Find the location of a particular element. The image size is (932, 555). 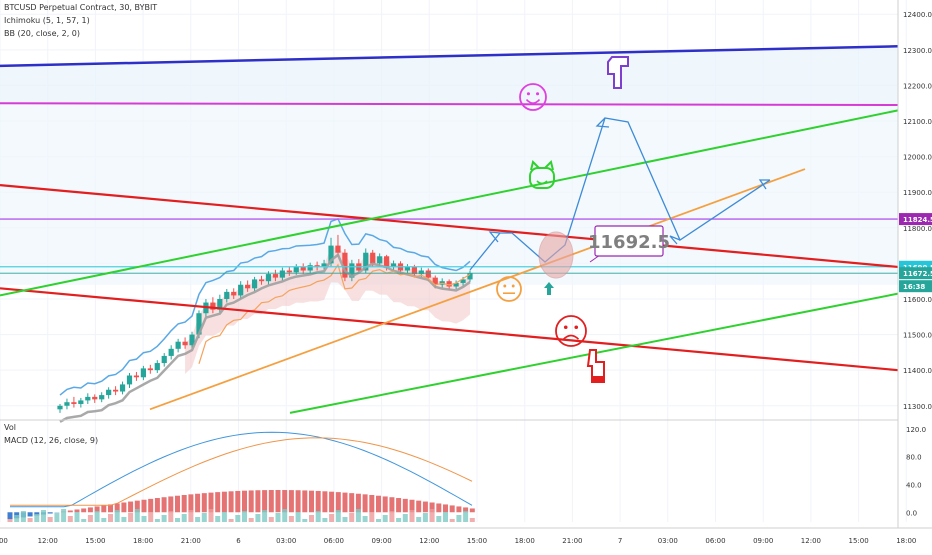

price-tick-label: 11500.0 is located at coordinates (917, 336).